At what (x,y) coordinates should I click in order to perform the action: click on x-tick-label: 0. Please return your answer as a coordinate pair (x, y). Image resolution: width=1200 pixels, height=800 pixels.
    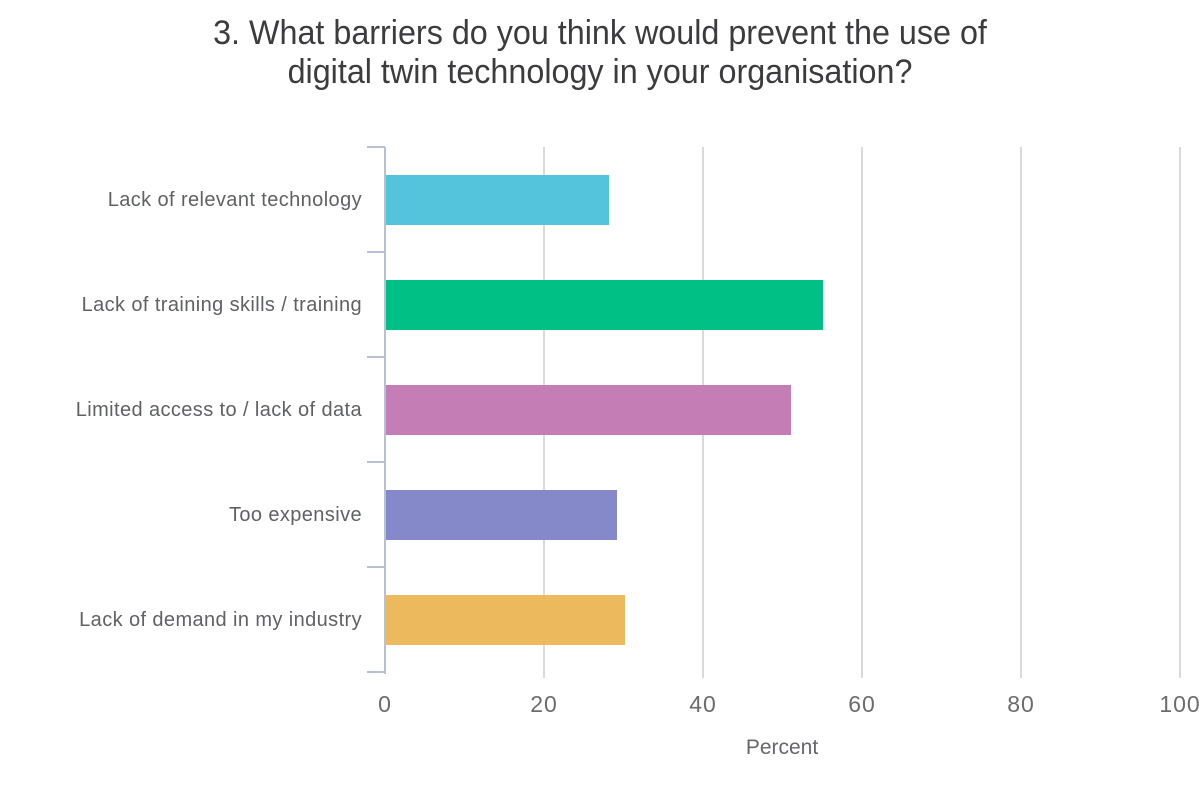
    Looking at the image, I should click on (385, 704).